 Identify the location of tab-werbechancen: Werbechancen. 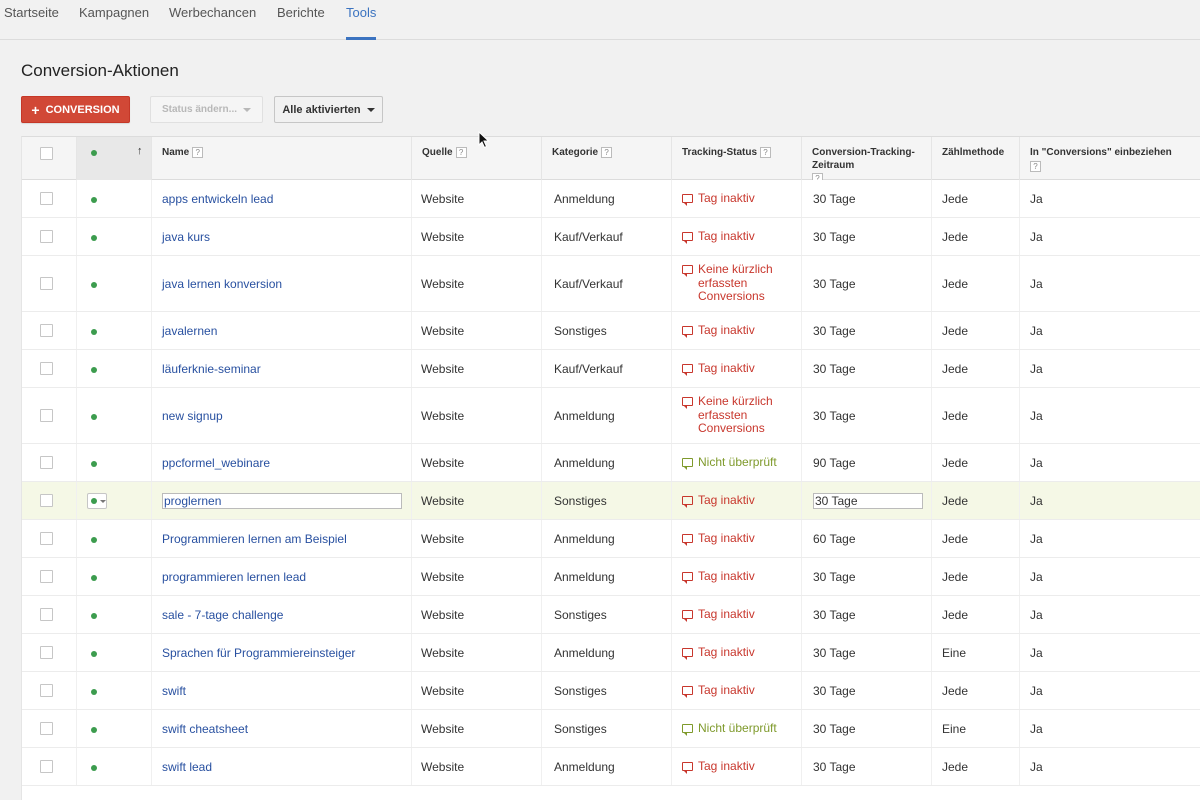
(213, 12).